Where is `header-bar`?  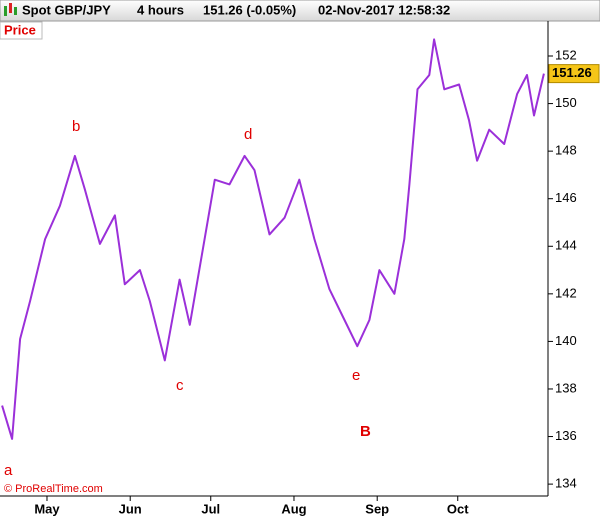
header-bar is located at coordinates (300, 11).